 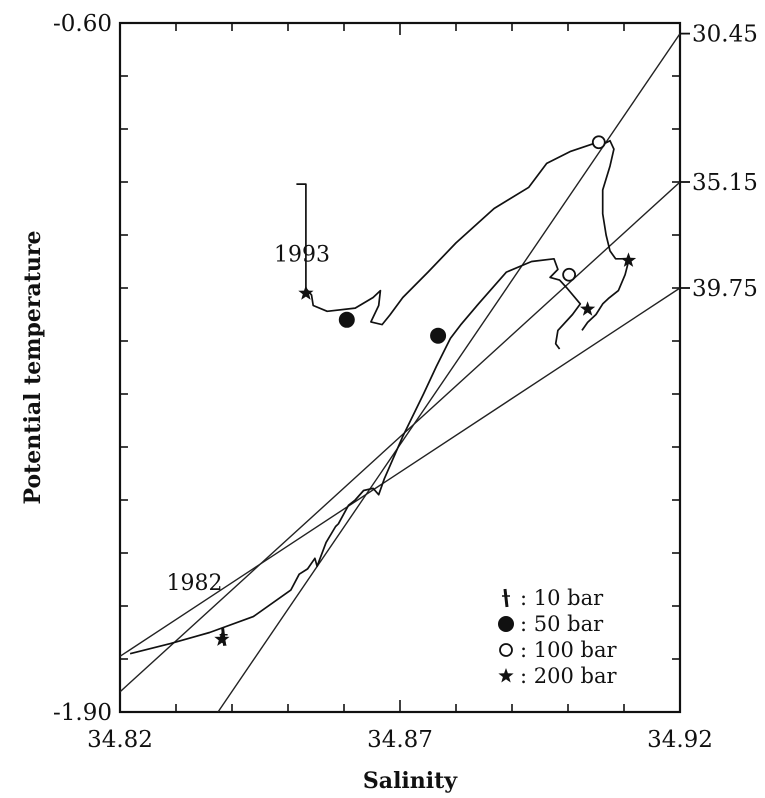 I want to click on series-label-1982: 1982, so click(x=194, y=583).